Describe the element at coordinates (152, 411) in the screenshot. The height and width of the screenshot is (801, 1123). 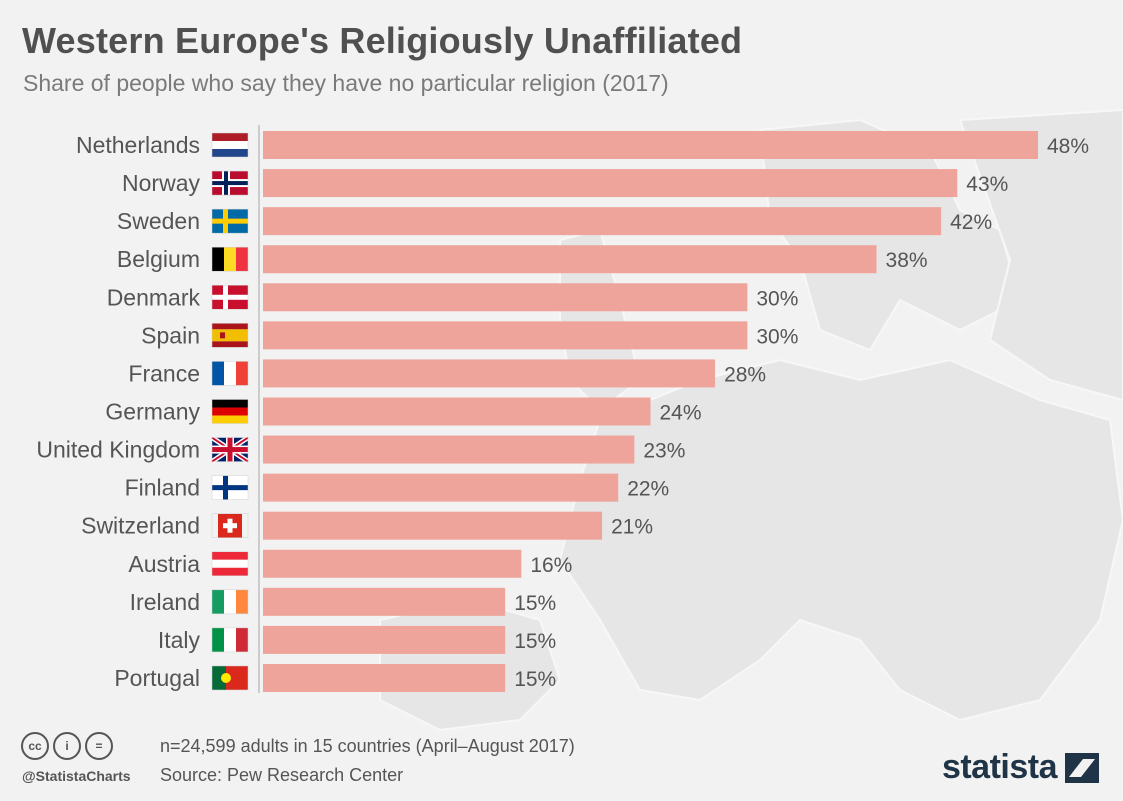
I see `category-label: Germany` at that location.